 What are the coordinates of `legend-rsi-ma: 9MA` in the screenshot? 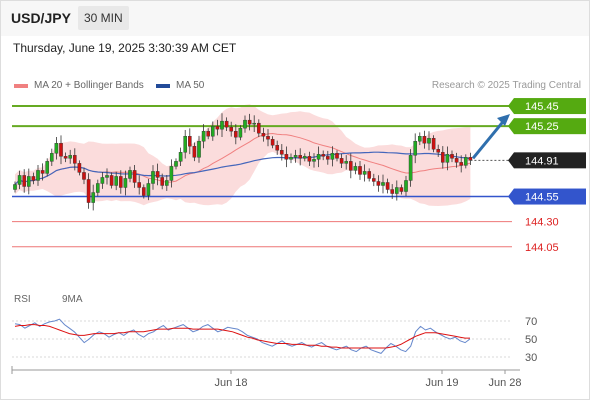 It's located at (72, 299).